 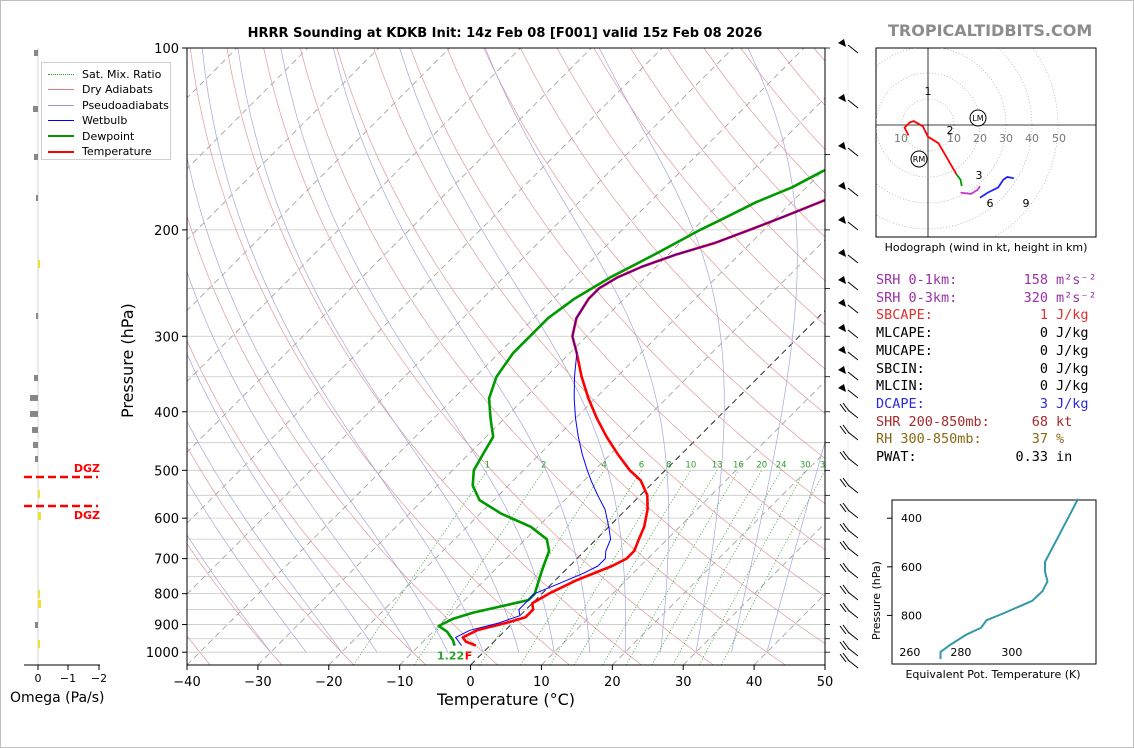 What do you see at coordinates (979, 175) in the screenshot?
I see `hodo-height-label: 3` at bounding box center [979, 175].